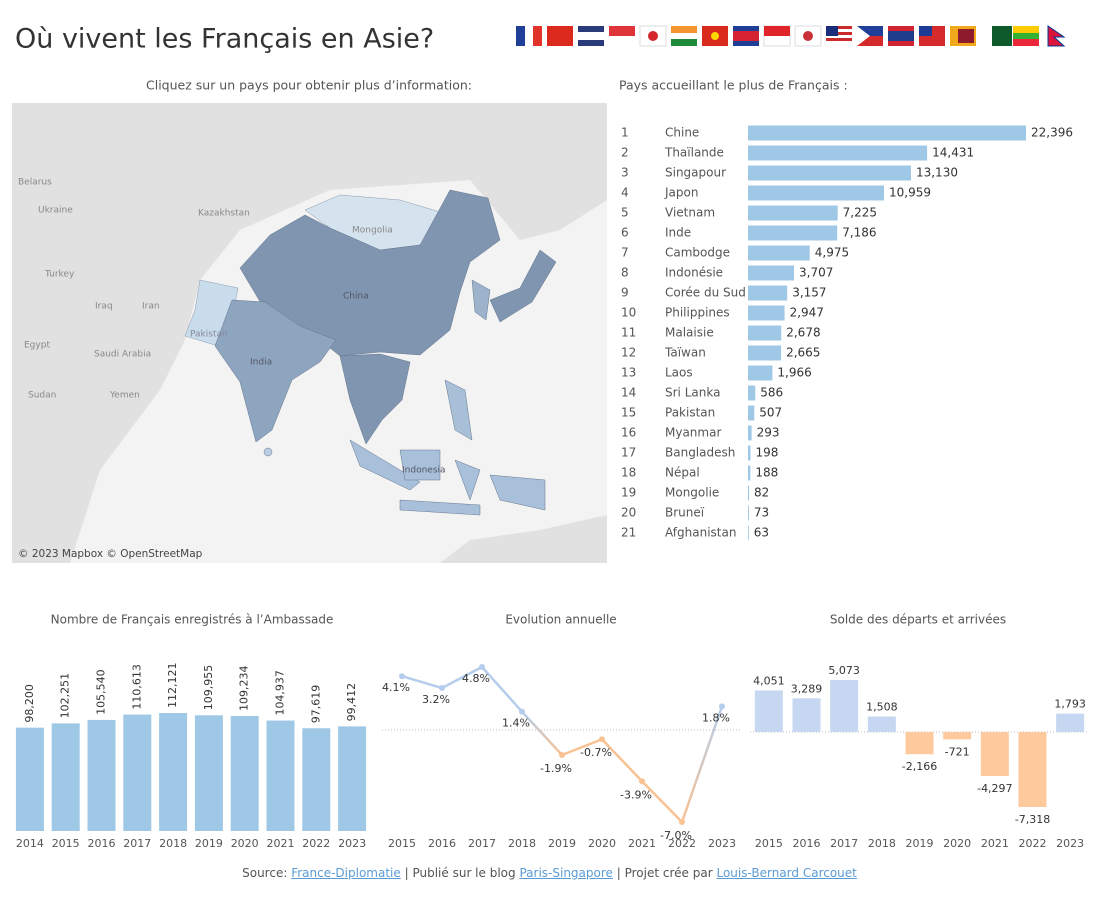 This screenshot has height=899, width=1099. Describe the element at coordinates (628, 493) in the screenshot. I see `rank-label: 19` at that location.